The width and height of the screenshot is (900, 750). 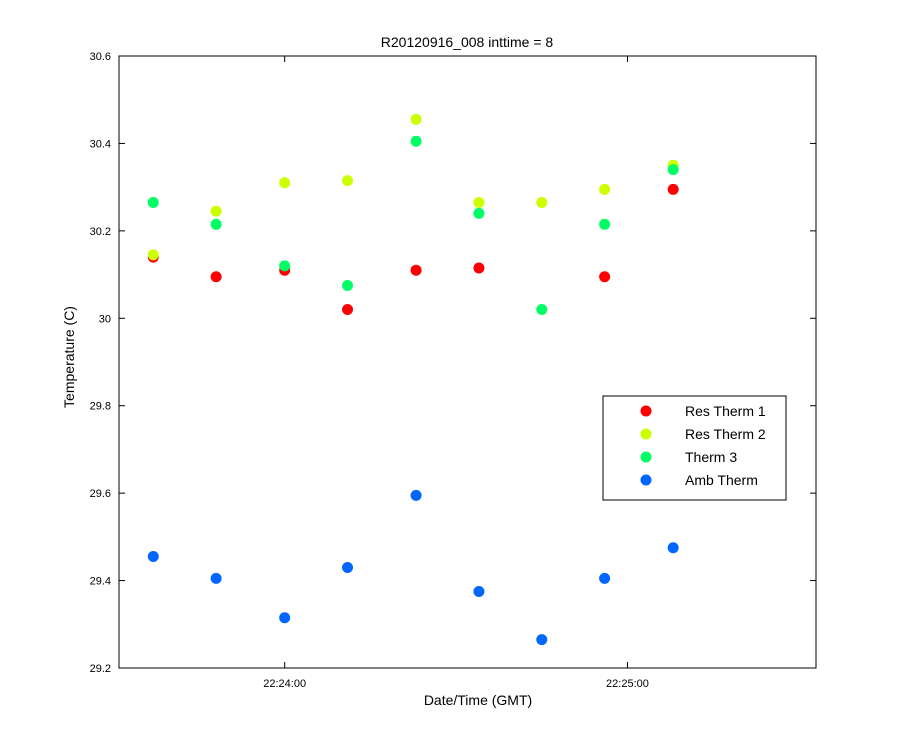 What do you see at coordinates (100, 57) in the screenshot?
I see `y-tick-label: 30.6` at bounding box center [100, 57].